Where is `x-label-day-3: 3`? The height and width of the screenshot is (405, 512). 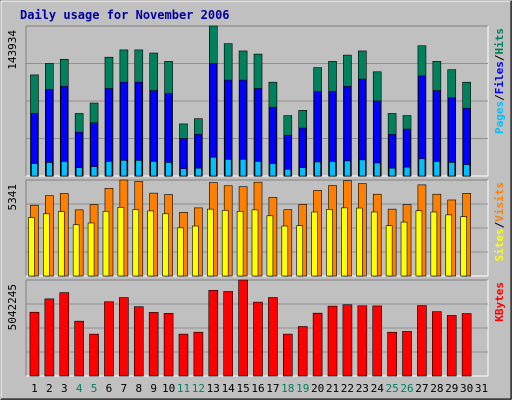
x-label-day-3: 3 is located at coordinates (64, 388).